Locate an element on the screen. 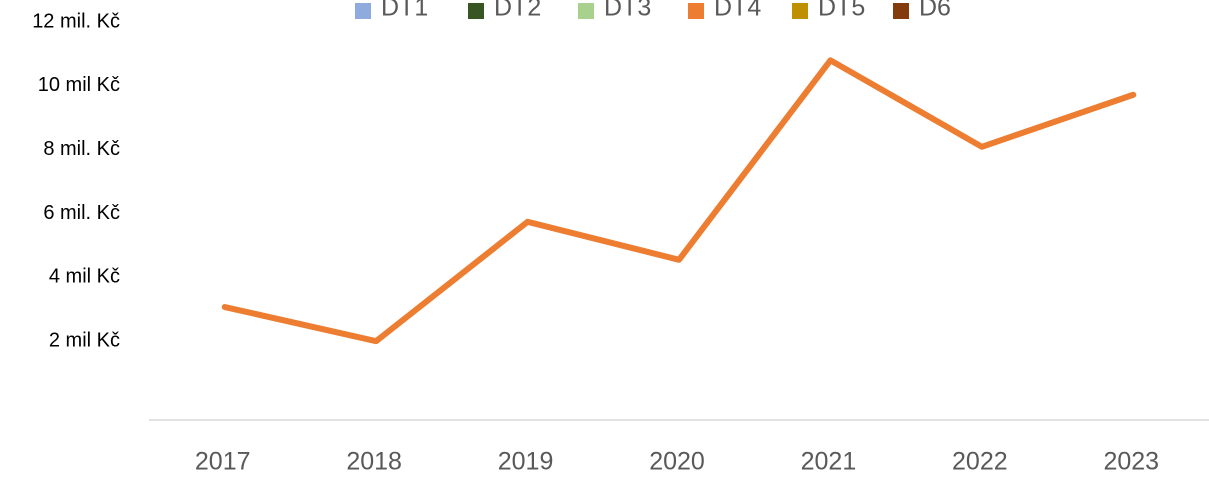  legend-label: DT5 is located at coordinates (841, 11).